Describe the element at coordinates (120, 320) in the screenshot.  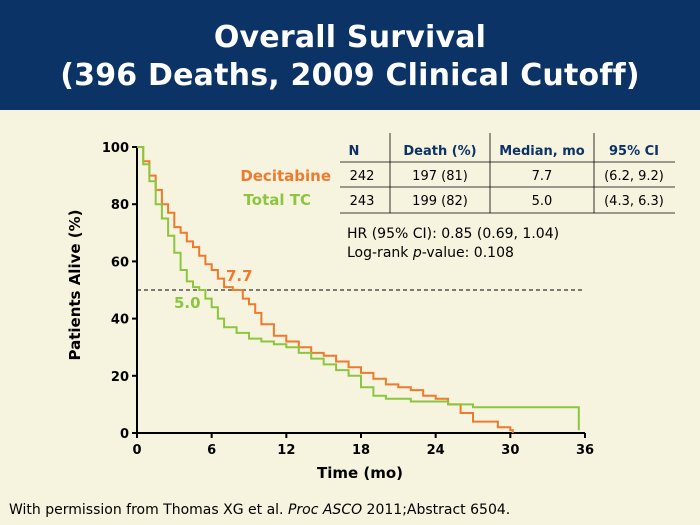
I see `y-tick-label: 40` at that location.